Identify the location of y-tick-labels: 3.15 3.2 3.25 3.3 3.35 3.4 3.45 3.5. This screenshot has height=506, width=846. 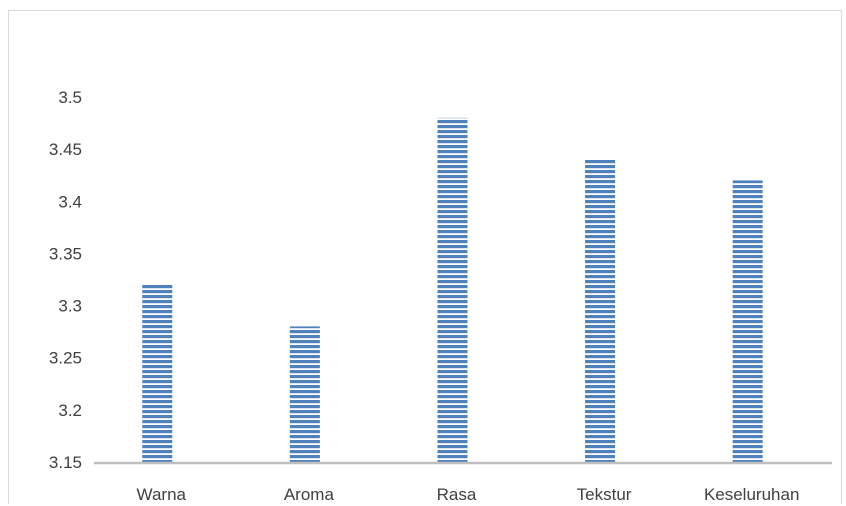
(65, 280).